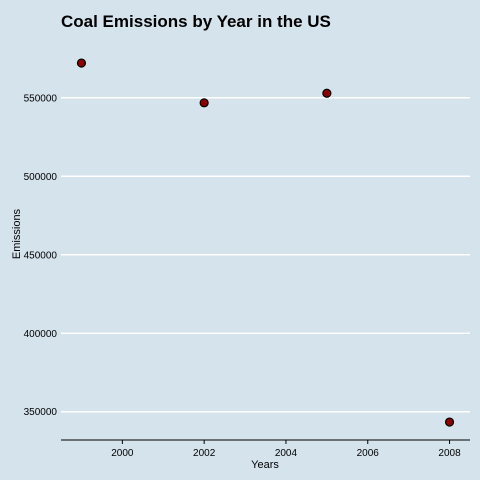  I want to click on y-axis-label: Emissions, so click(17, 233).